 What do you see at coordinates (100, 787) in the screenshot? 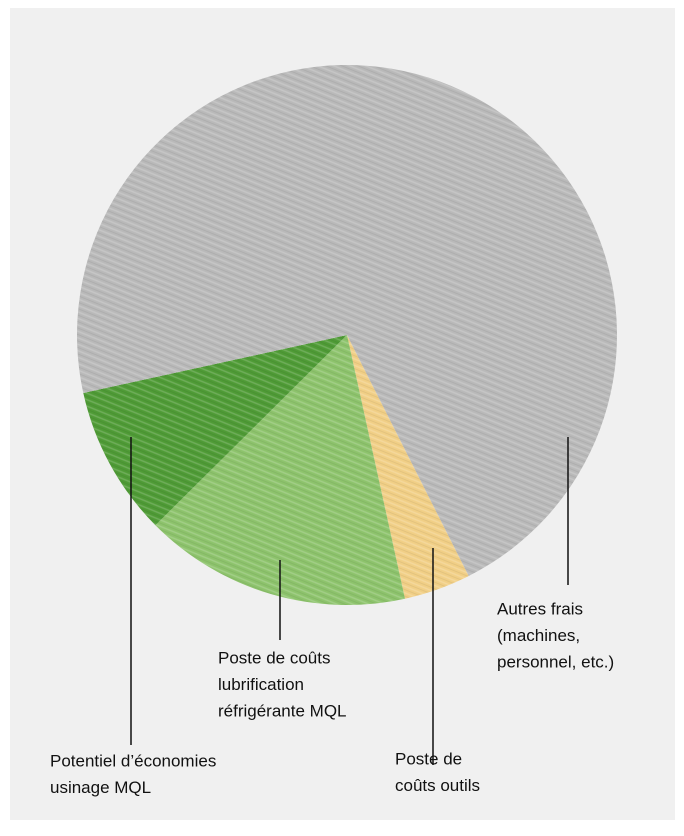
I see `slice-label: usinage MQL` at bounding box center [100, 787].